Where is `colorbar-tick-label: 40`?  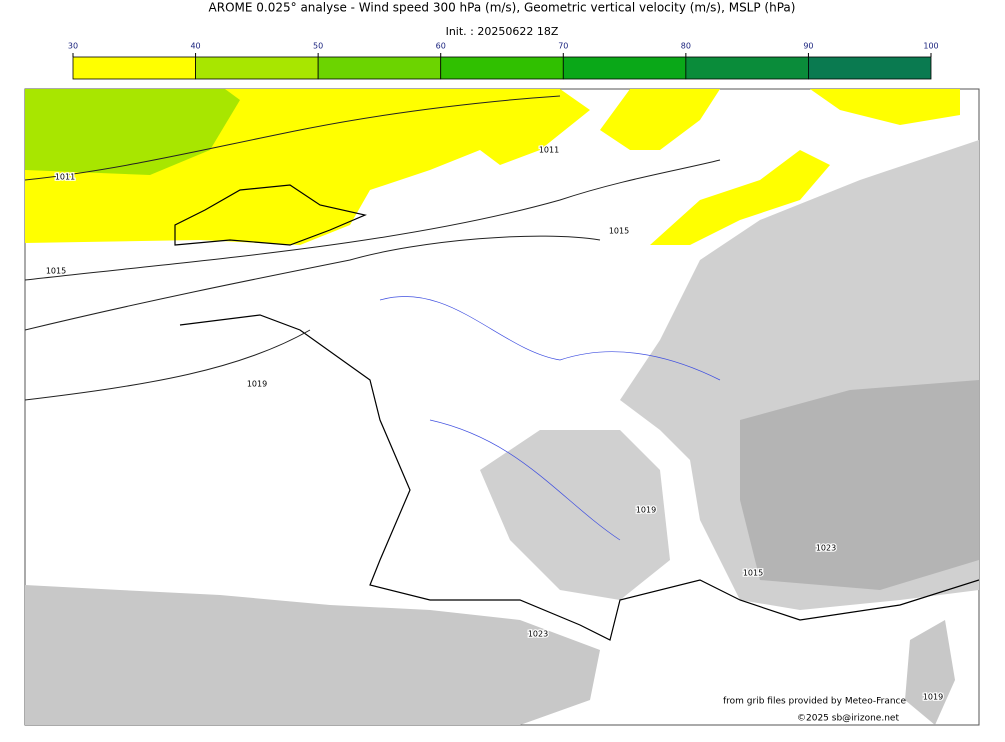 colorbar-tick-label: 40 is located at coordinates (195, 46).